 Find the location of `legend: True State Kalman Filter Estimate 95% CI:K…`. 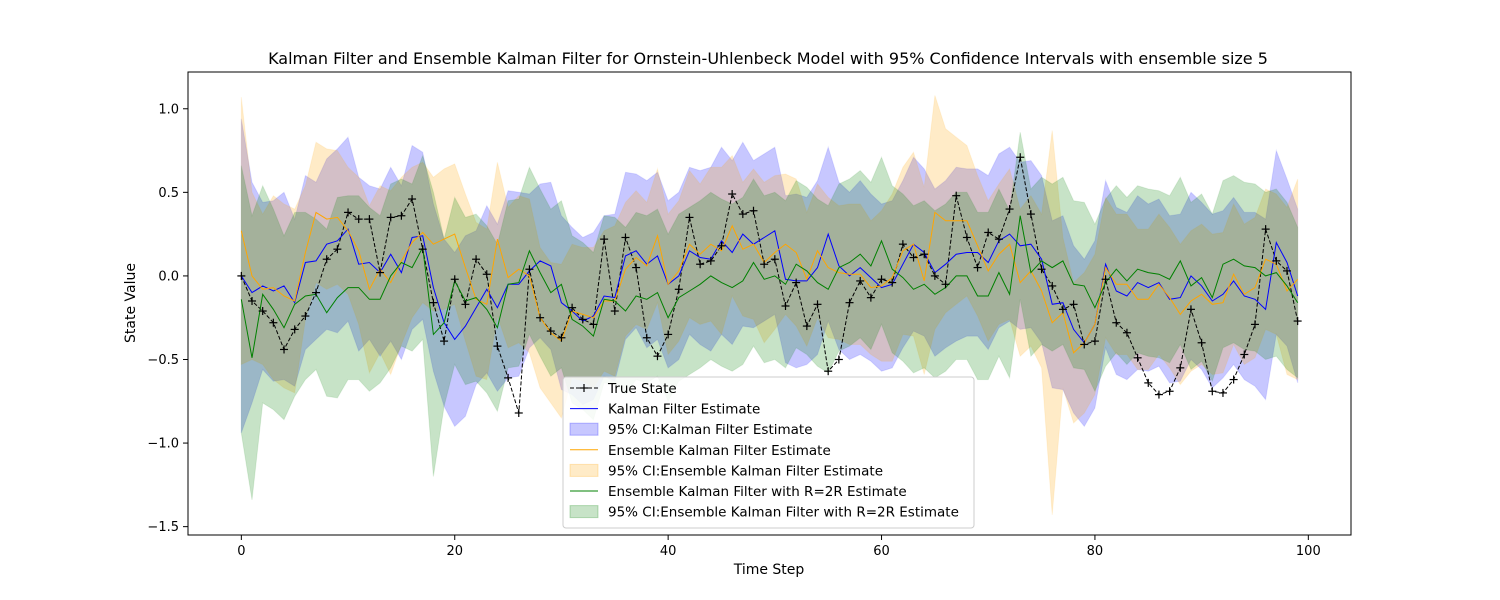

legend: True State Kalman Filter Estimate 95% CI:K… is located at coordinates (768, 452).